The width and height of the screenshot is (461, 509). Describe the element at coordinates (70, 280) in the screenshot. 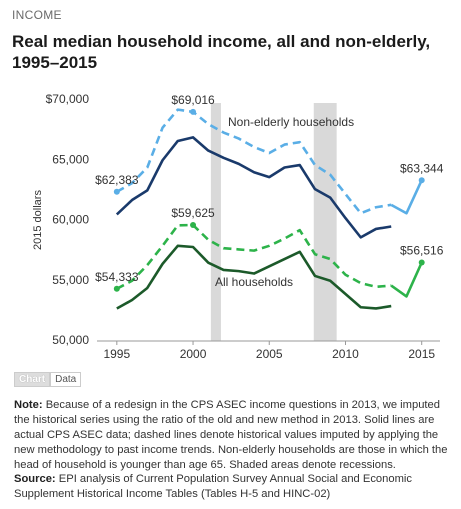

I see `y-tick-label: 55,000` at that location.